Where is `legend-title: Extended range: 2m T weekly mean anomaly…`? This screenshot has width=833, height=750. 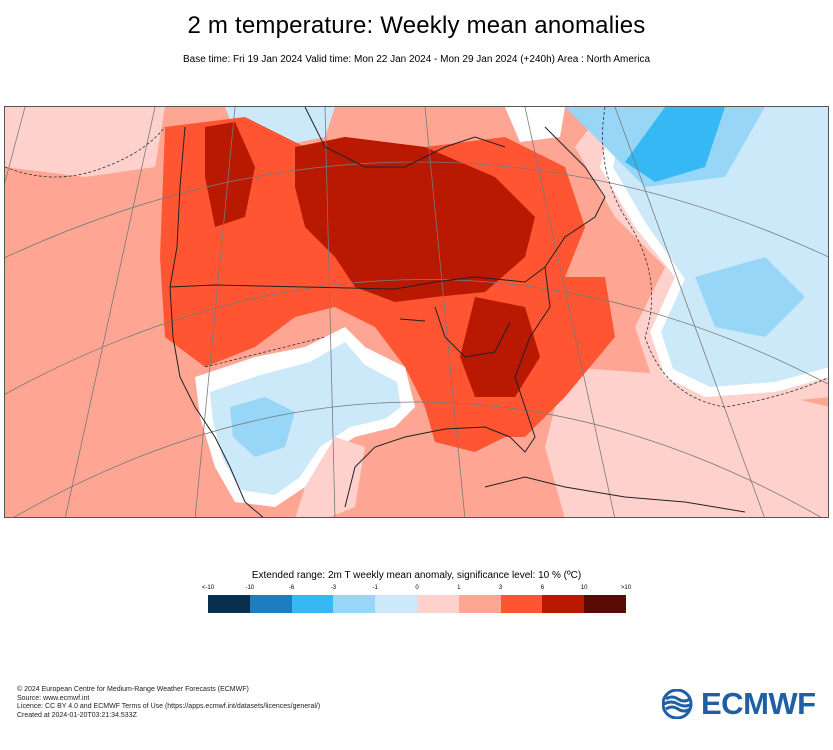 legend-title: Extended range: 2m T weekly mean anomaly… is located at coordinates (416, 575).